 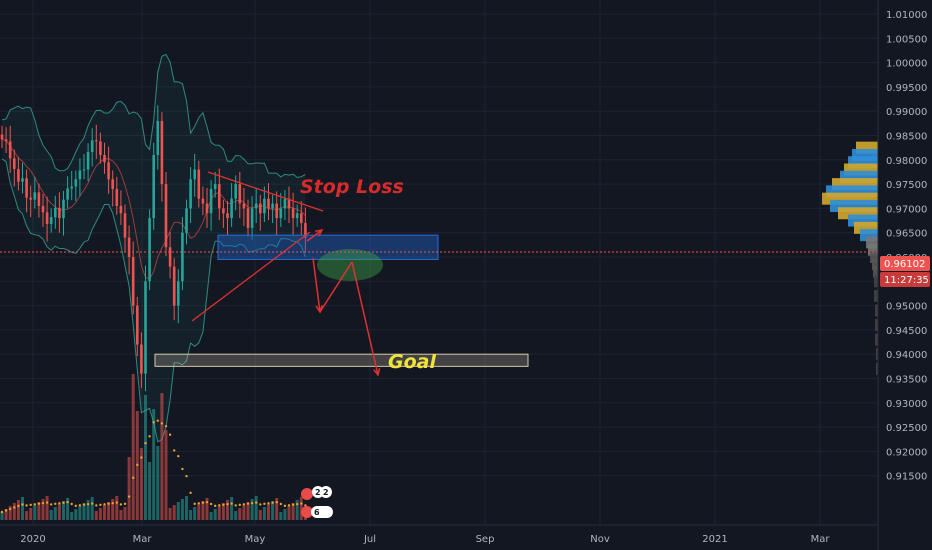 What do you see at coordinates (906, 112) in the screenshot?
I see `price-tick-label: 0.99000` at bounding box center [906, 112].